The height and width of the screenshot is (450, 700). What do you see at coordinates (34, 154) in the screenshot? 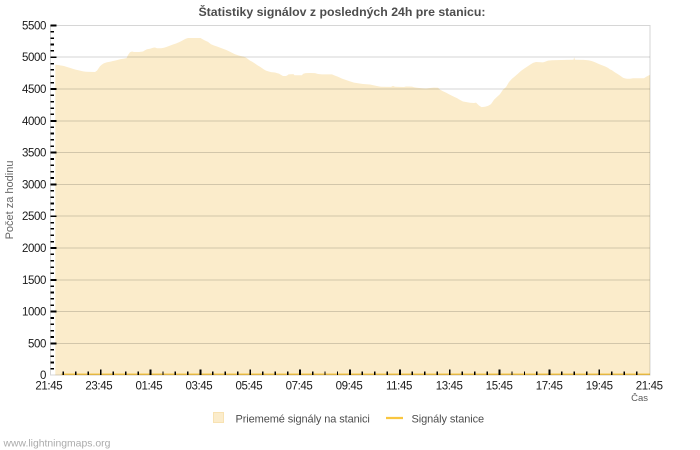
I see `svg-text: 3500` at bounding box center [34, 154].